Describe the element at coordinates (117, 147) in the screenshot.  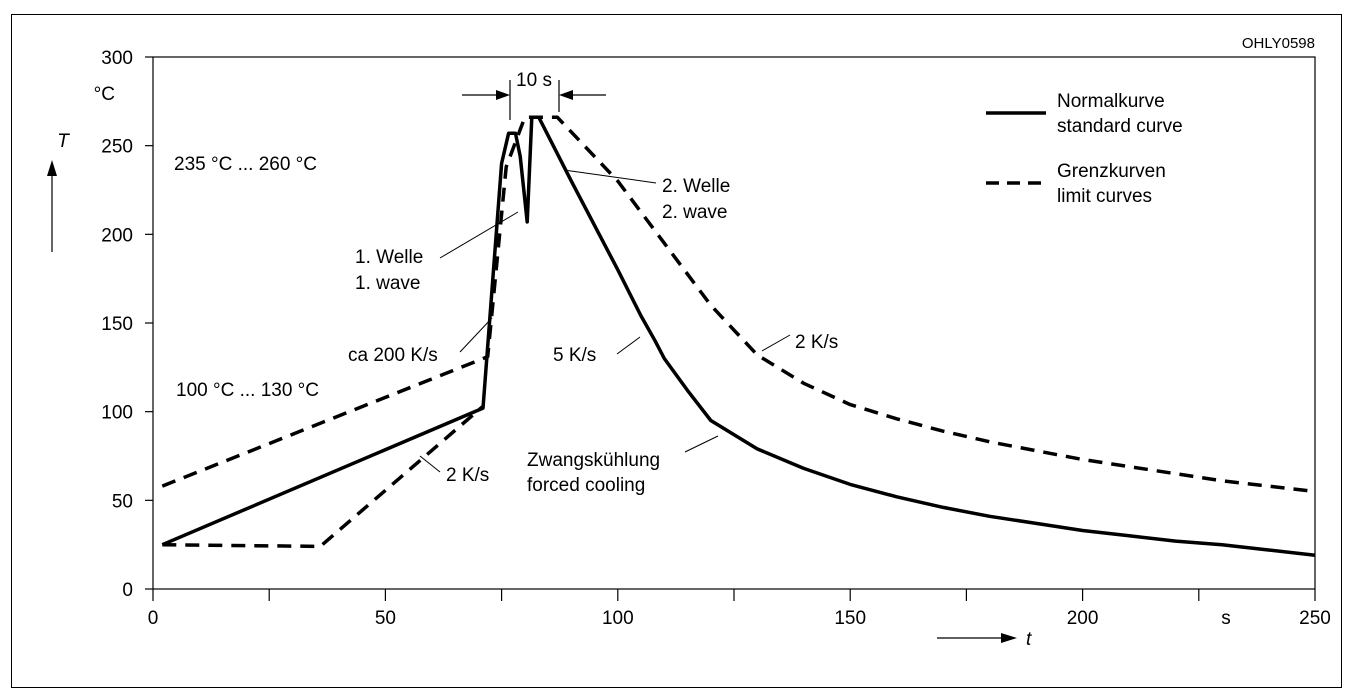
I see `y-tick-label: 250` at that location.